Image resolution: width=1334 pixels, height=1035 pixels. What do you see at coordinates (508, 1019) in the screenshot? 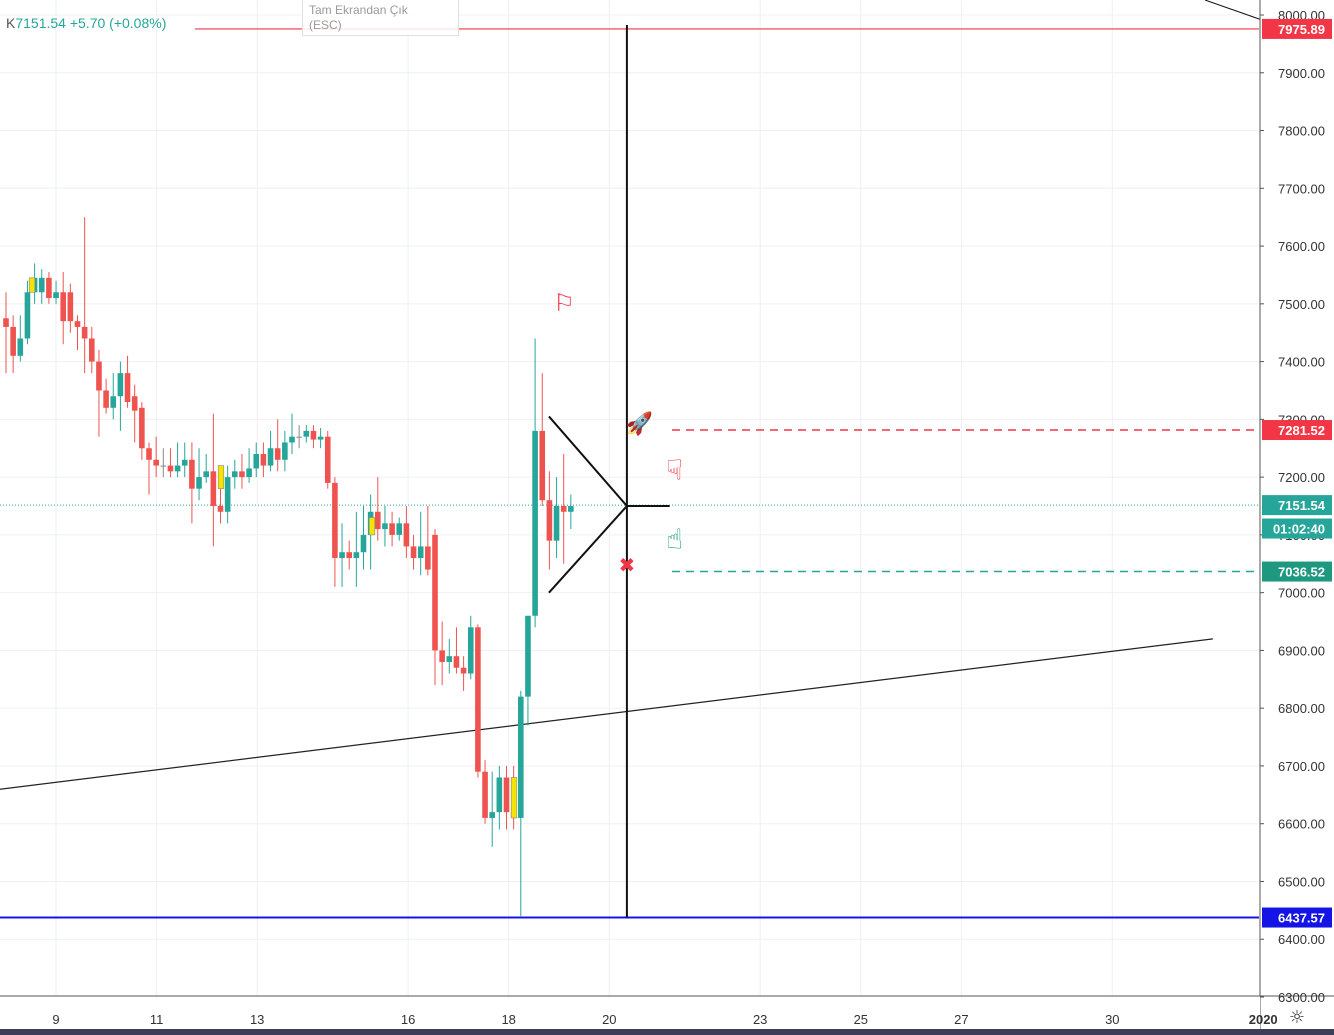
I see `x-tick-label: 18` at bounding box center [508, 1019].